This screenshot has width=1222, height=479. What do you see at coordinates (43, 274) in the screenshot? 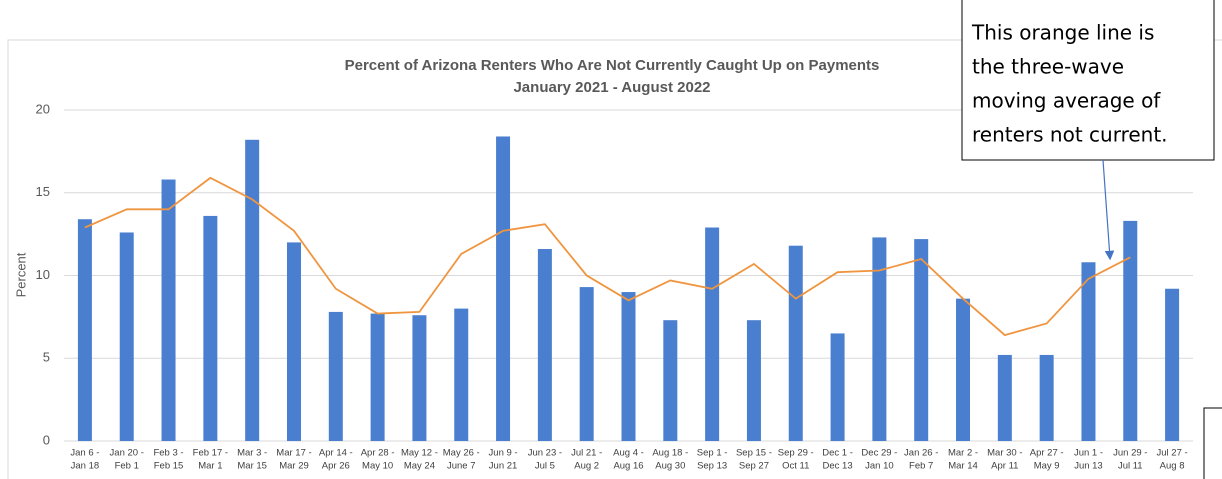
I see `y-tick-label: 10` at bounding box center [43, 274].